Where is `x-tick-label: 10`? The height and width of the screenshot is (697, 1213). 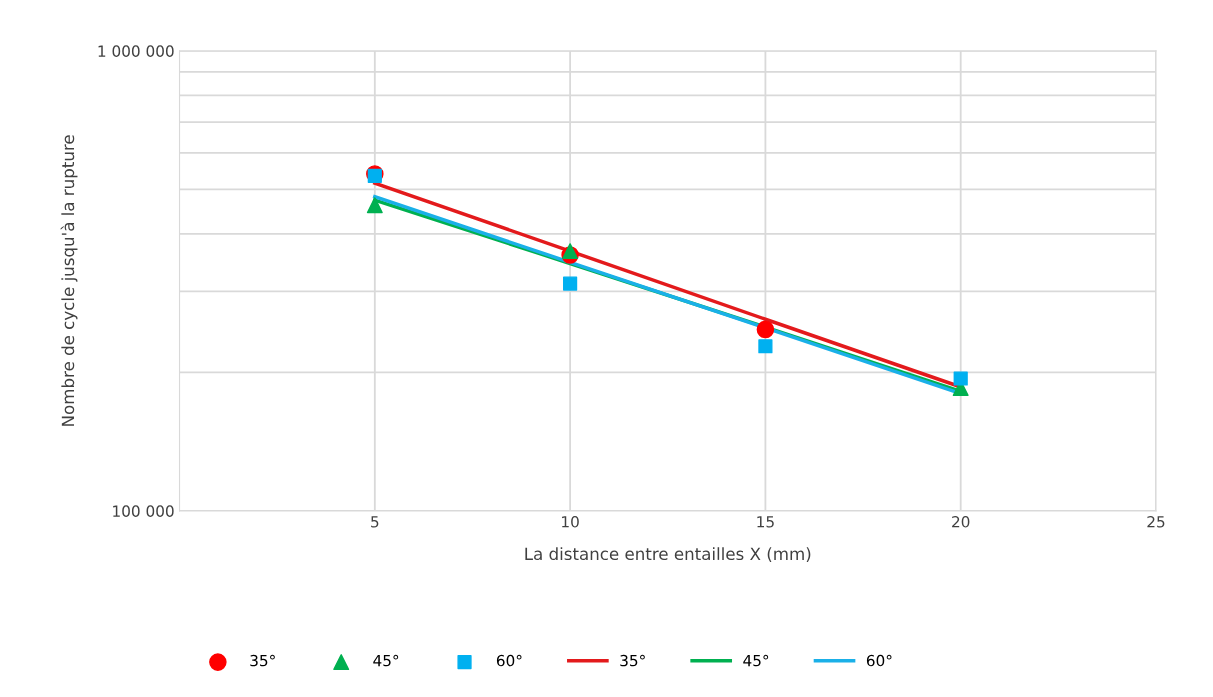
x-tick-label: 10 is located at coordinates (570, 522).